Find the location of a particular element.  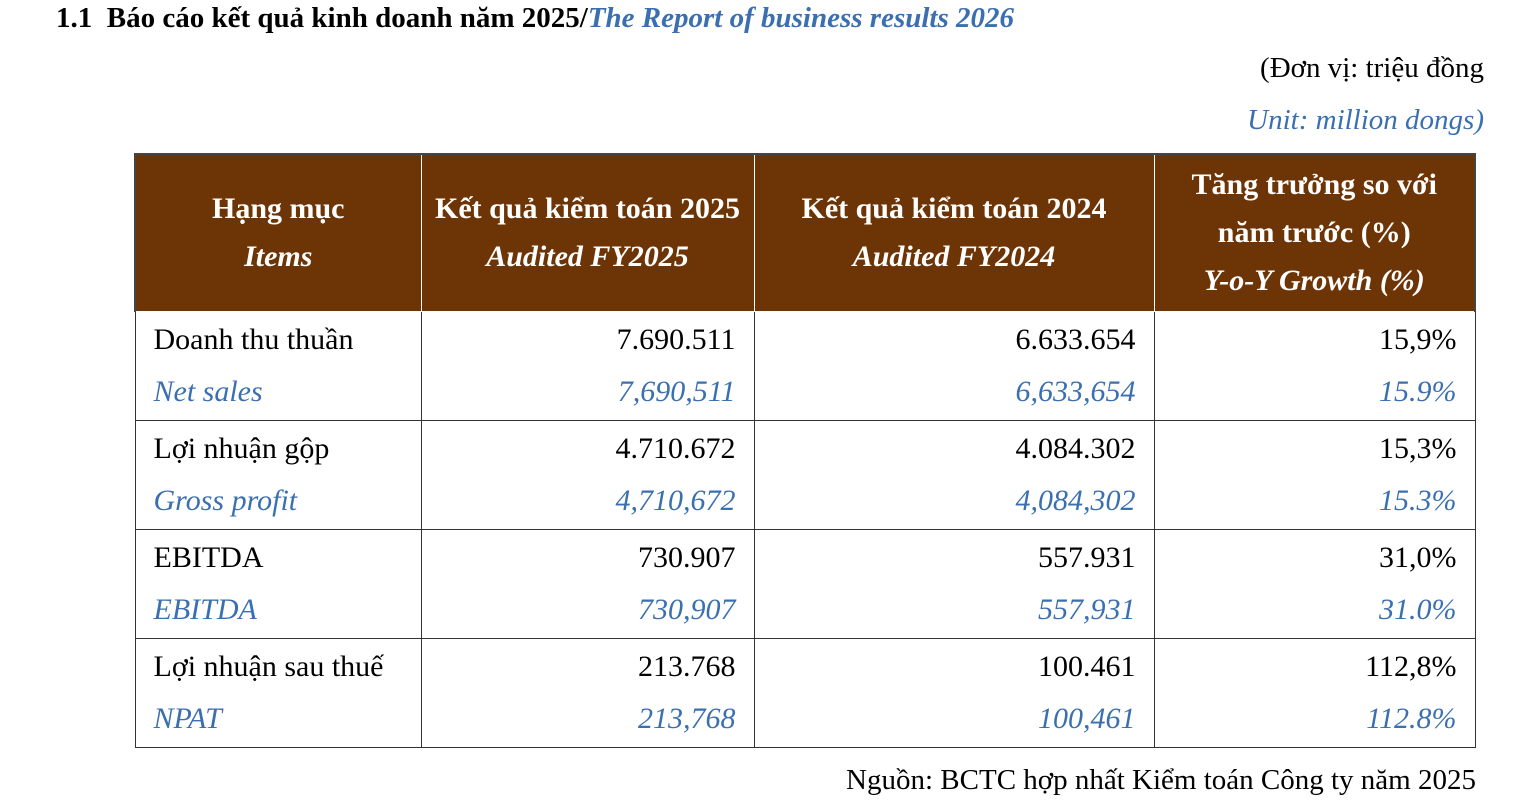

fy2025-cell: 730.907 730,907 is located at coordinates (587, 584).